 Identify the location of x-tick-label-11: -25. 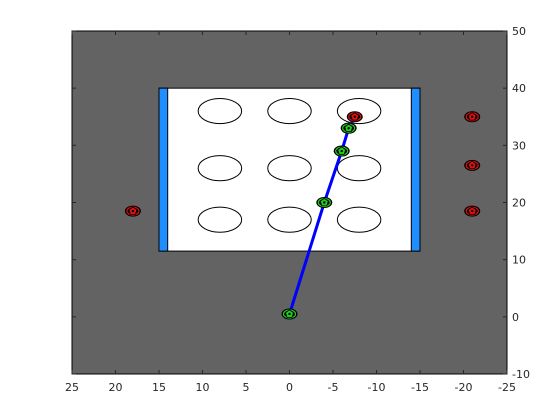
(507, 387).